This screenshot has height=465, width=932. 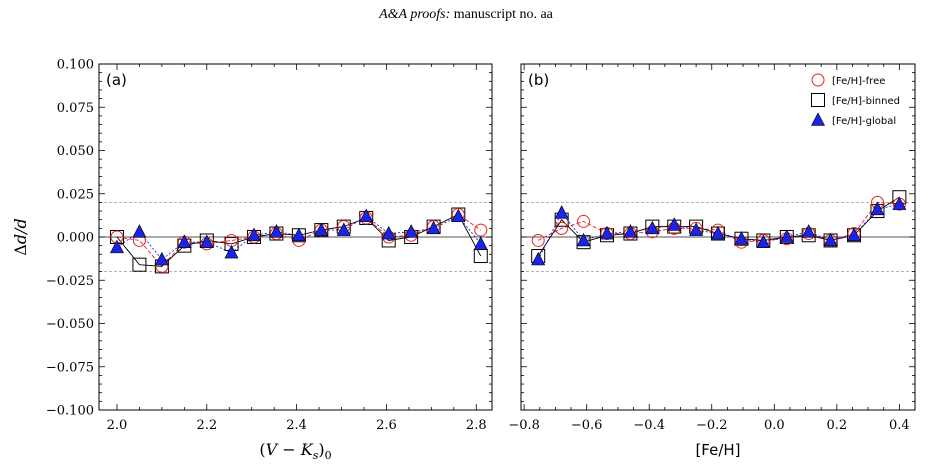 I want to click on panel-a-x-tick-label: 2.2, so click(x=206, y=425).